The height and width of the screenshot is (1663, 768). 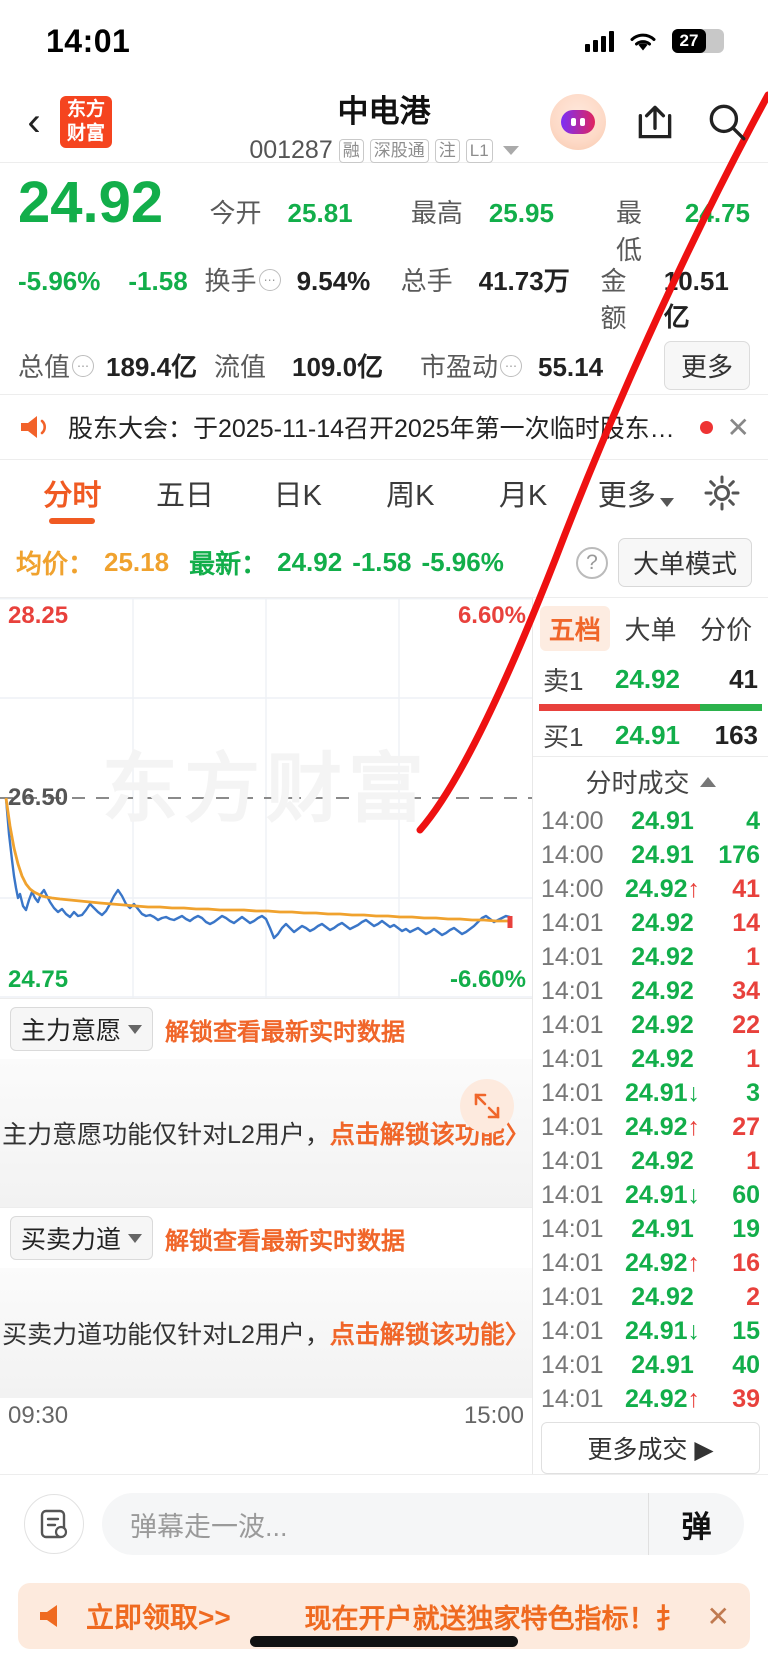 I want to click on deal-row: 14:01 24.92↑ 27, so click(x=650, y=1127).